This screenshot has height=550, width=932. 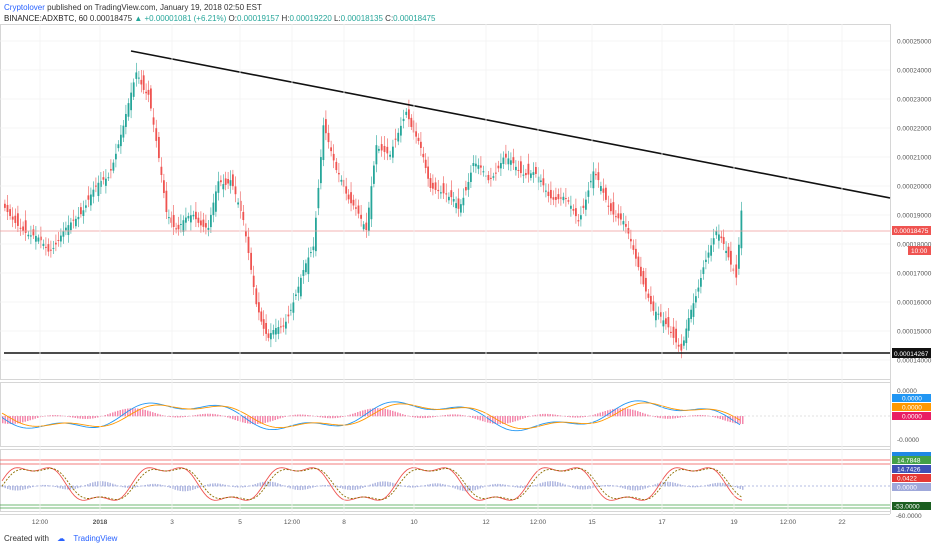 What do you see at coordinates (538, 522) in the screenshot?
I see `time-axis-label: 12:00` at bounding box center [538, 522].